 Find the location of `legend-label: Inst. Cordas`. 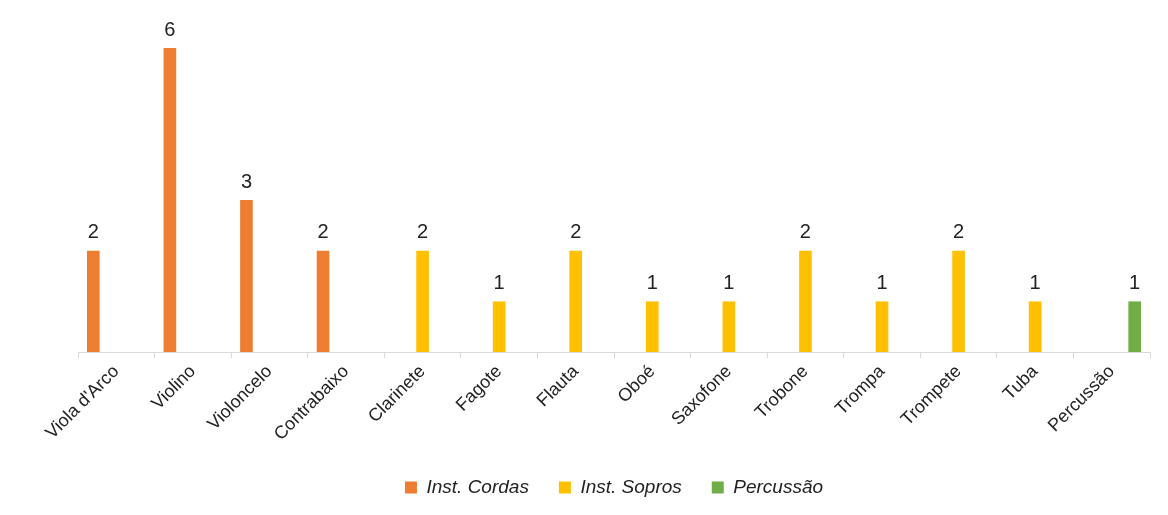

legend-label: Inst. Cordas is located at coordinates (478, 486).